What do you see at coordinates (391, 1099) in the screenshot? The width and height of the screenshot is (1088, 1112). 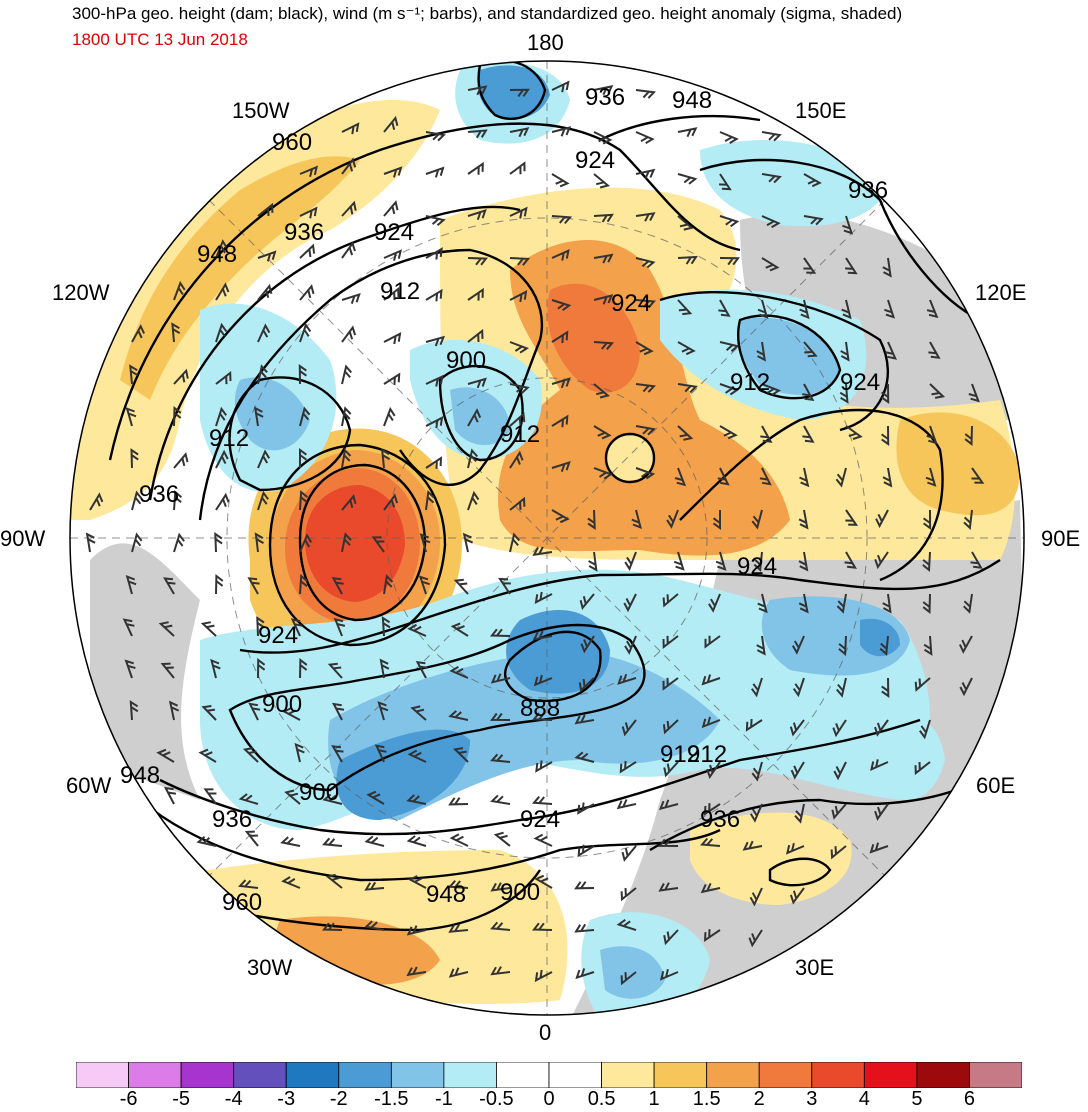 I see `colorbar-tick-label: -1.5` at bounding box center [391, 1099].